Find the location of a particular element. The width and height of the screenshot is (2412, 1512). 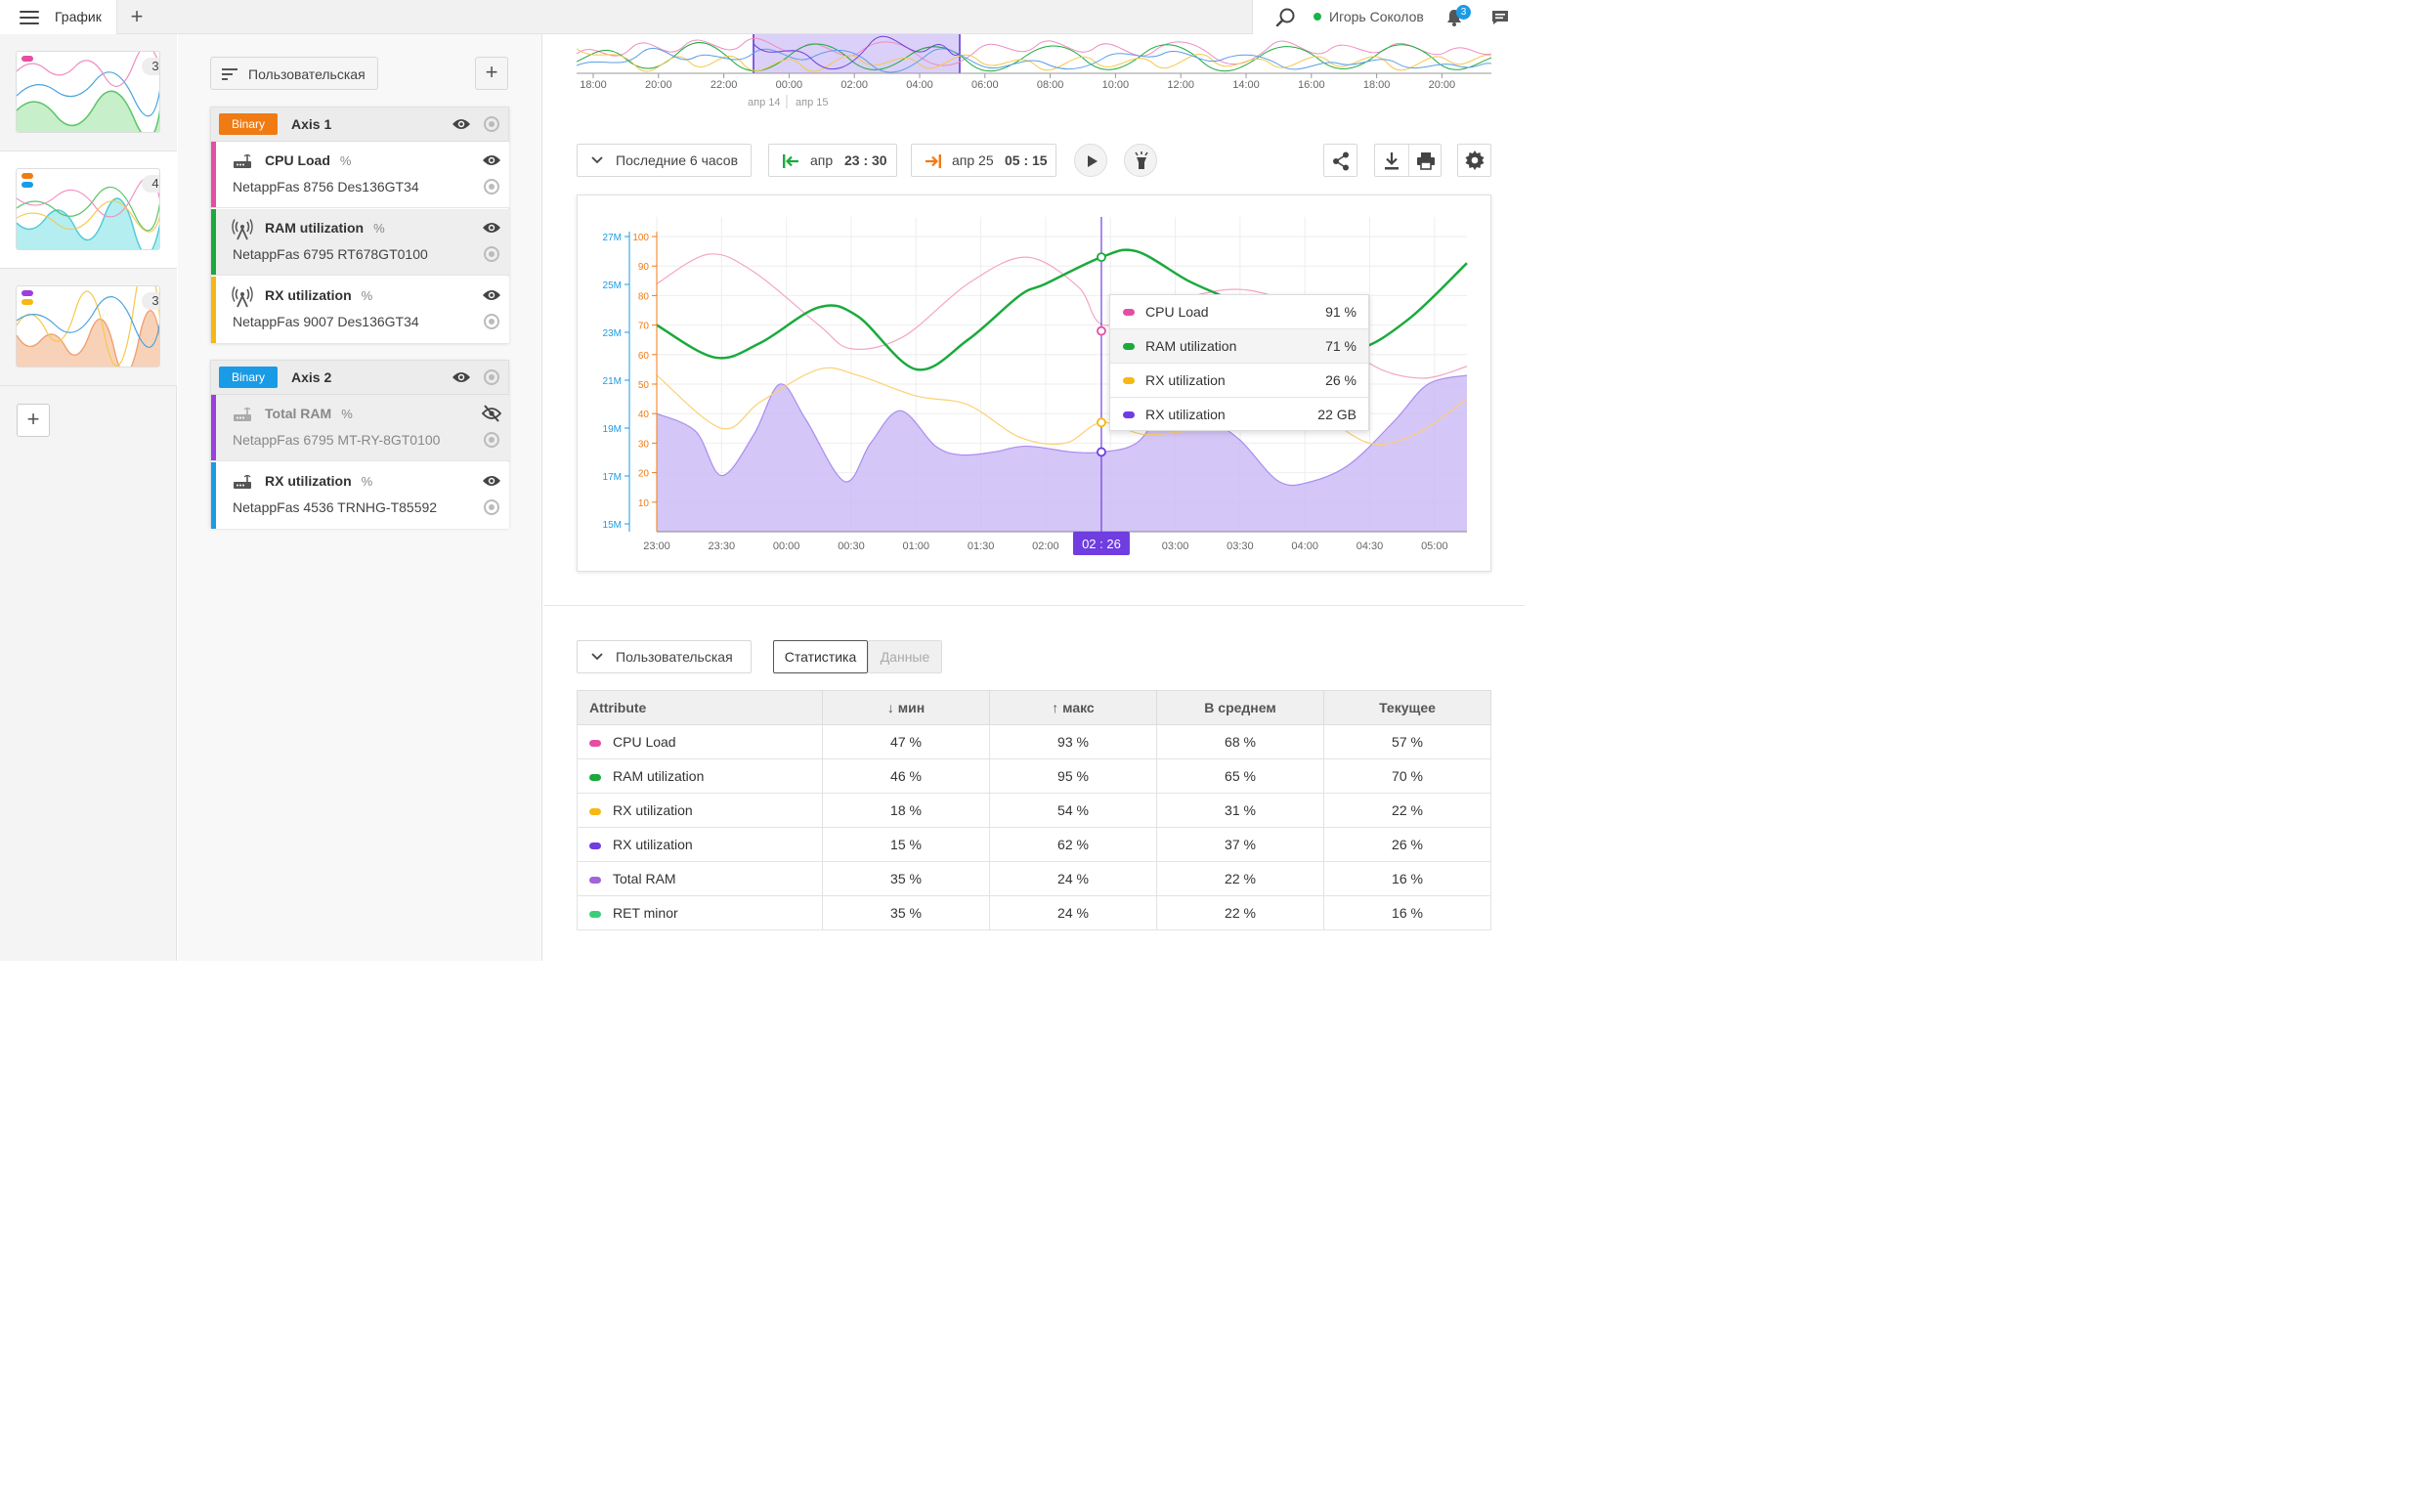

add-axis-button: + is located at coordinates (491, 73).